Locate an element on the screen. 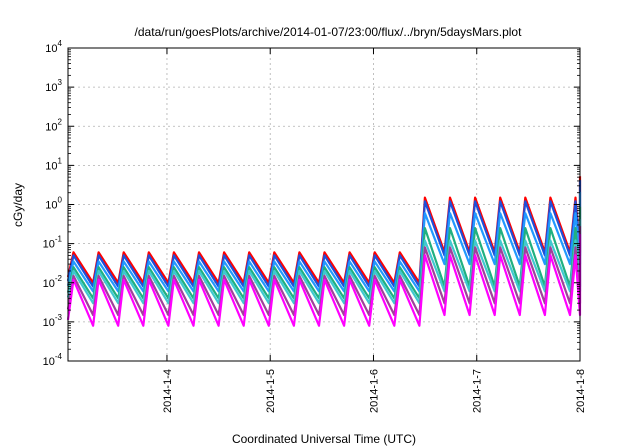 The width and height of the screenshot is (640, 448). y-tick-label: 10² is located at coordinates (53, 125).